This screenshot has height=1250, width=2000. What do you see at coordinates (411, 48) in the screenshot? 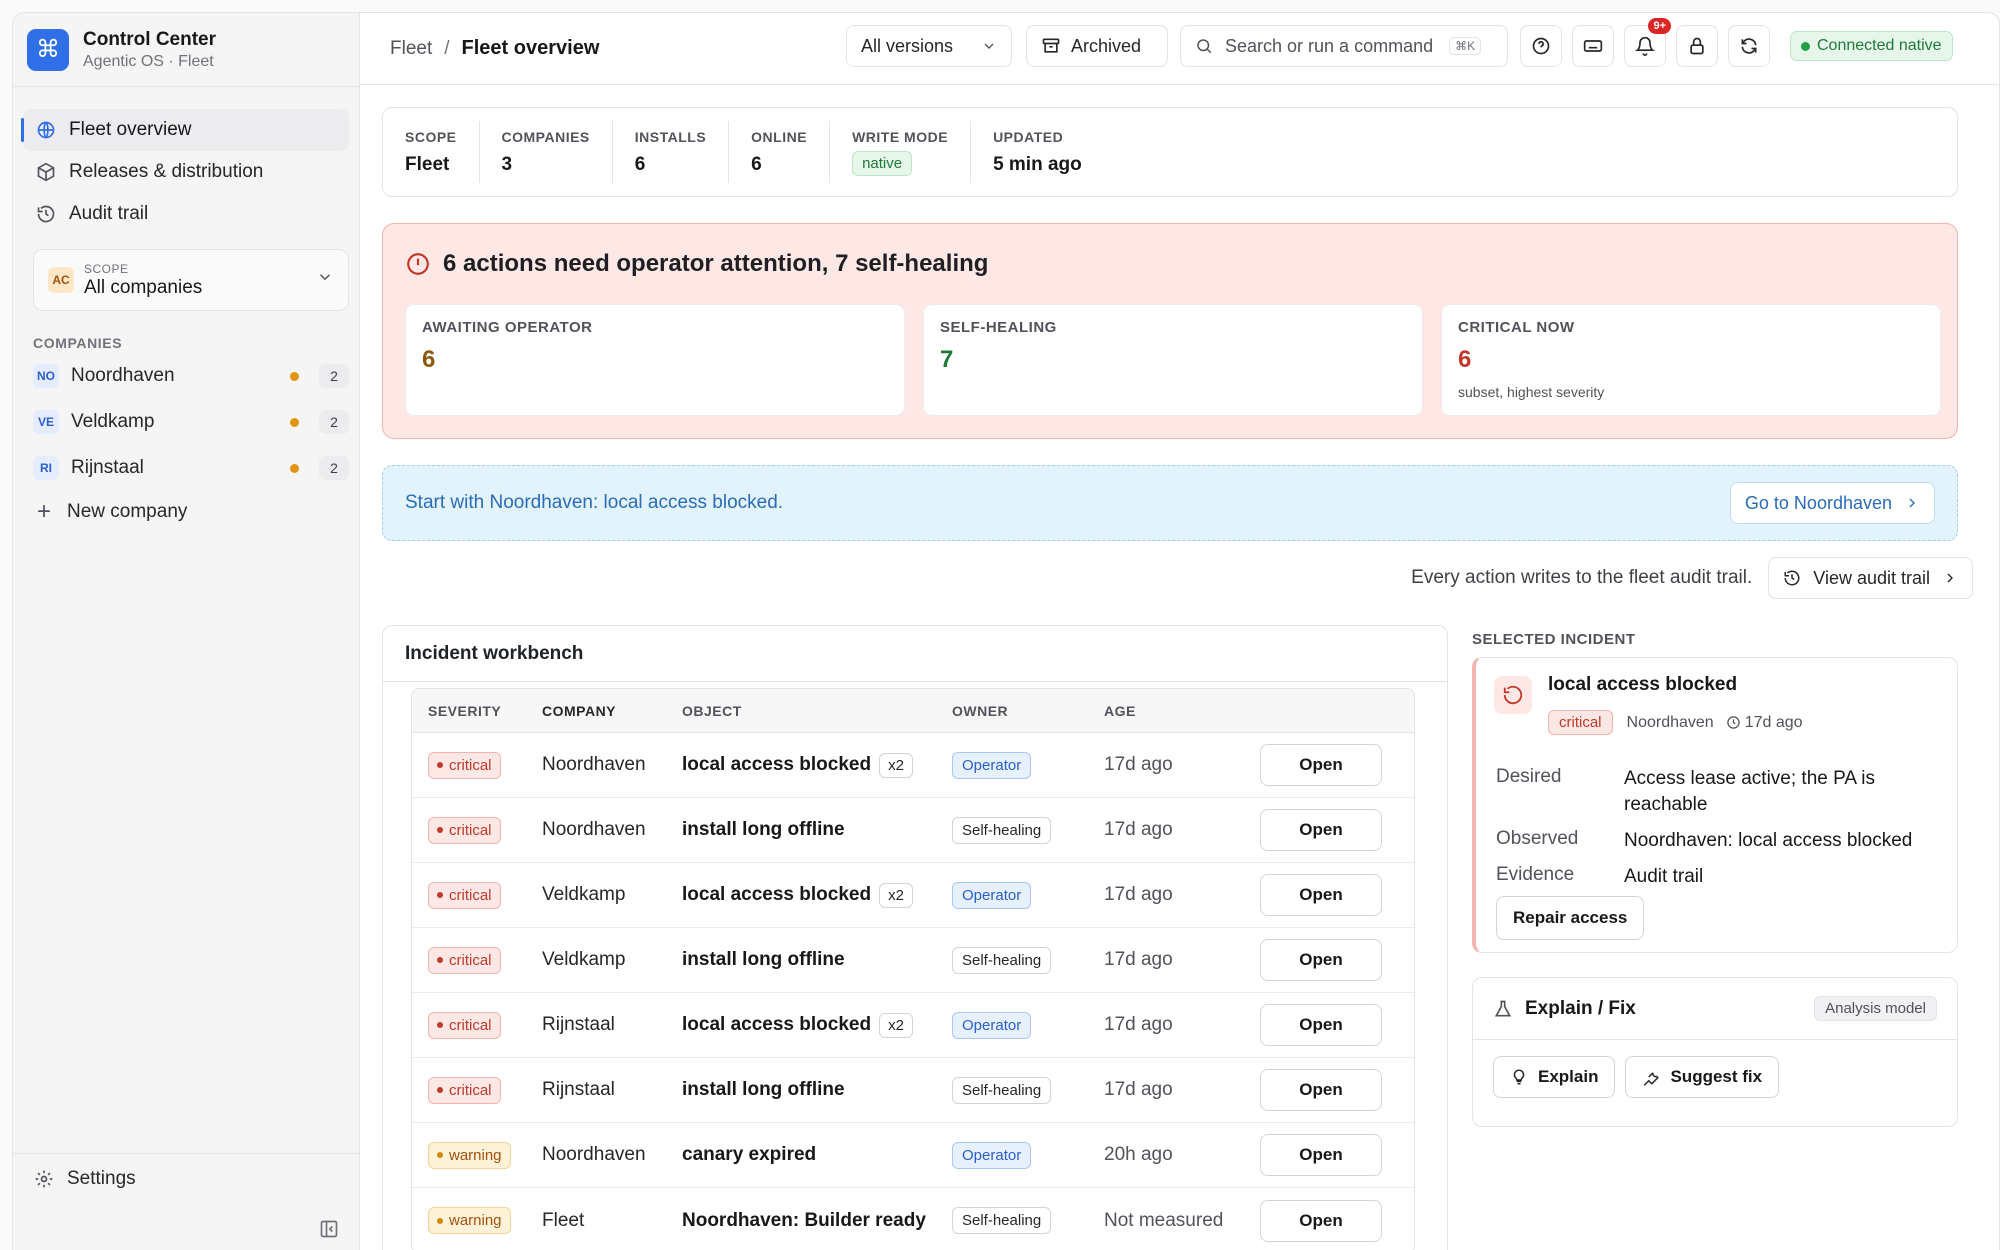
I see `breadcrumb-root: Fleet` at bounding box center [411, 48].